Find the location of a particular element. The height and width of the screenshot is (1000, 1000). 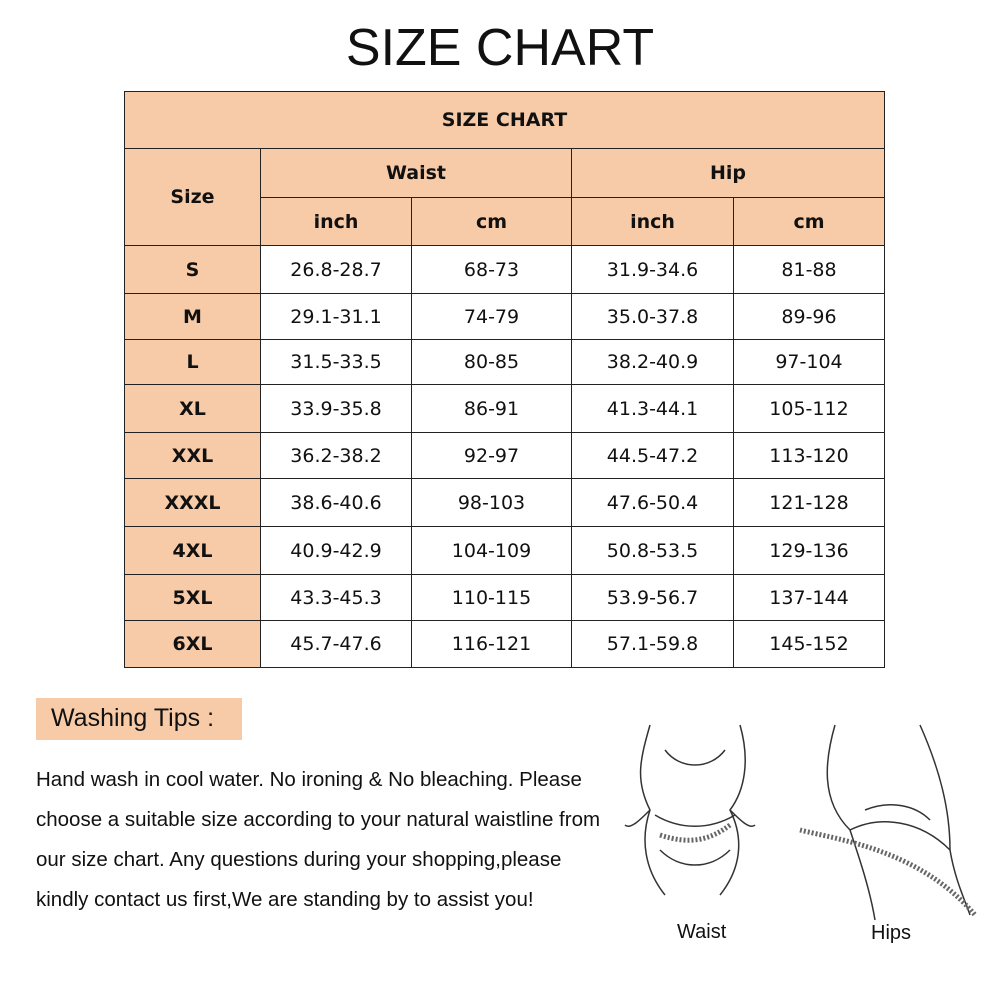

size-cell: XL is located at coordinates (192, 408).